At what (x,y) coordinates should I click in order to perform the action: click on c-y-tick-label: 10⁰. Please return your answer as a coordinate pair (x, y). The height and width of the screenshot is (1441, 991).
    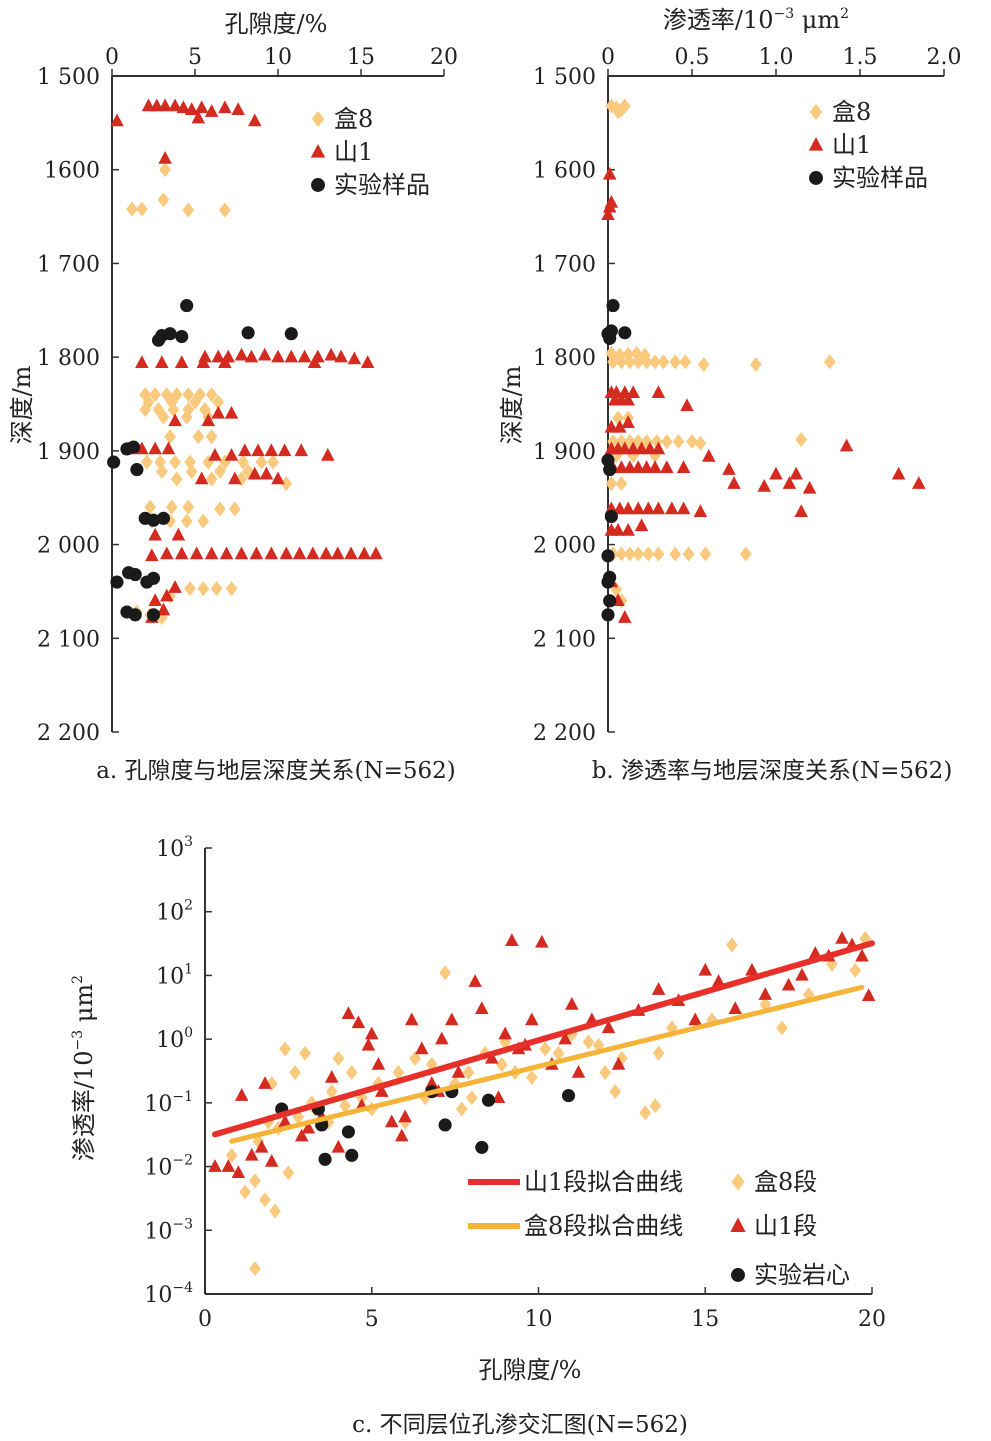
    Looking at the image, I should click on (174, 1039).